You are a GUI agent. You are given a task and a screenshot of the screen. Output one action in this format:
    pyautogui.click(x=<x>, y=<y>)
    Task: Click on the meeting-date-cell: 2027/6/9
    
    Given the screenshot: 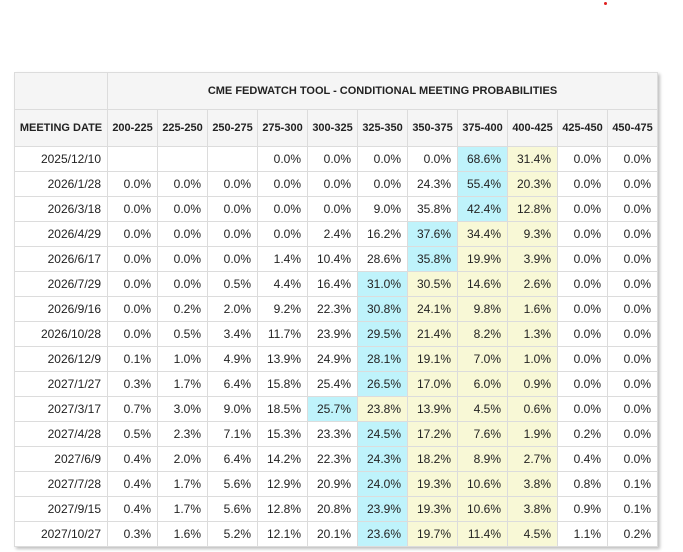 What is the action you would take?
    pyautogui.click(x=61, y=459)
    